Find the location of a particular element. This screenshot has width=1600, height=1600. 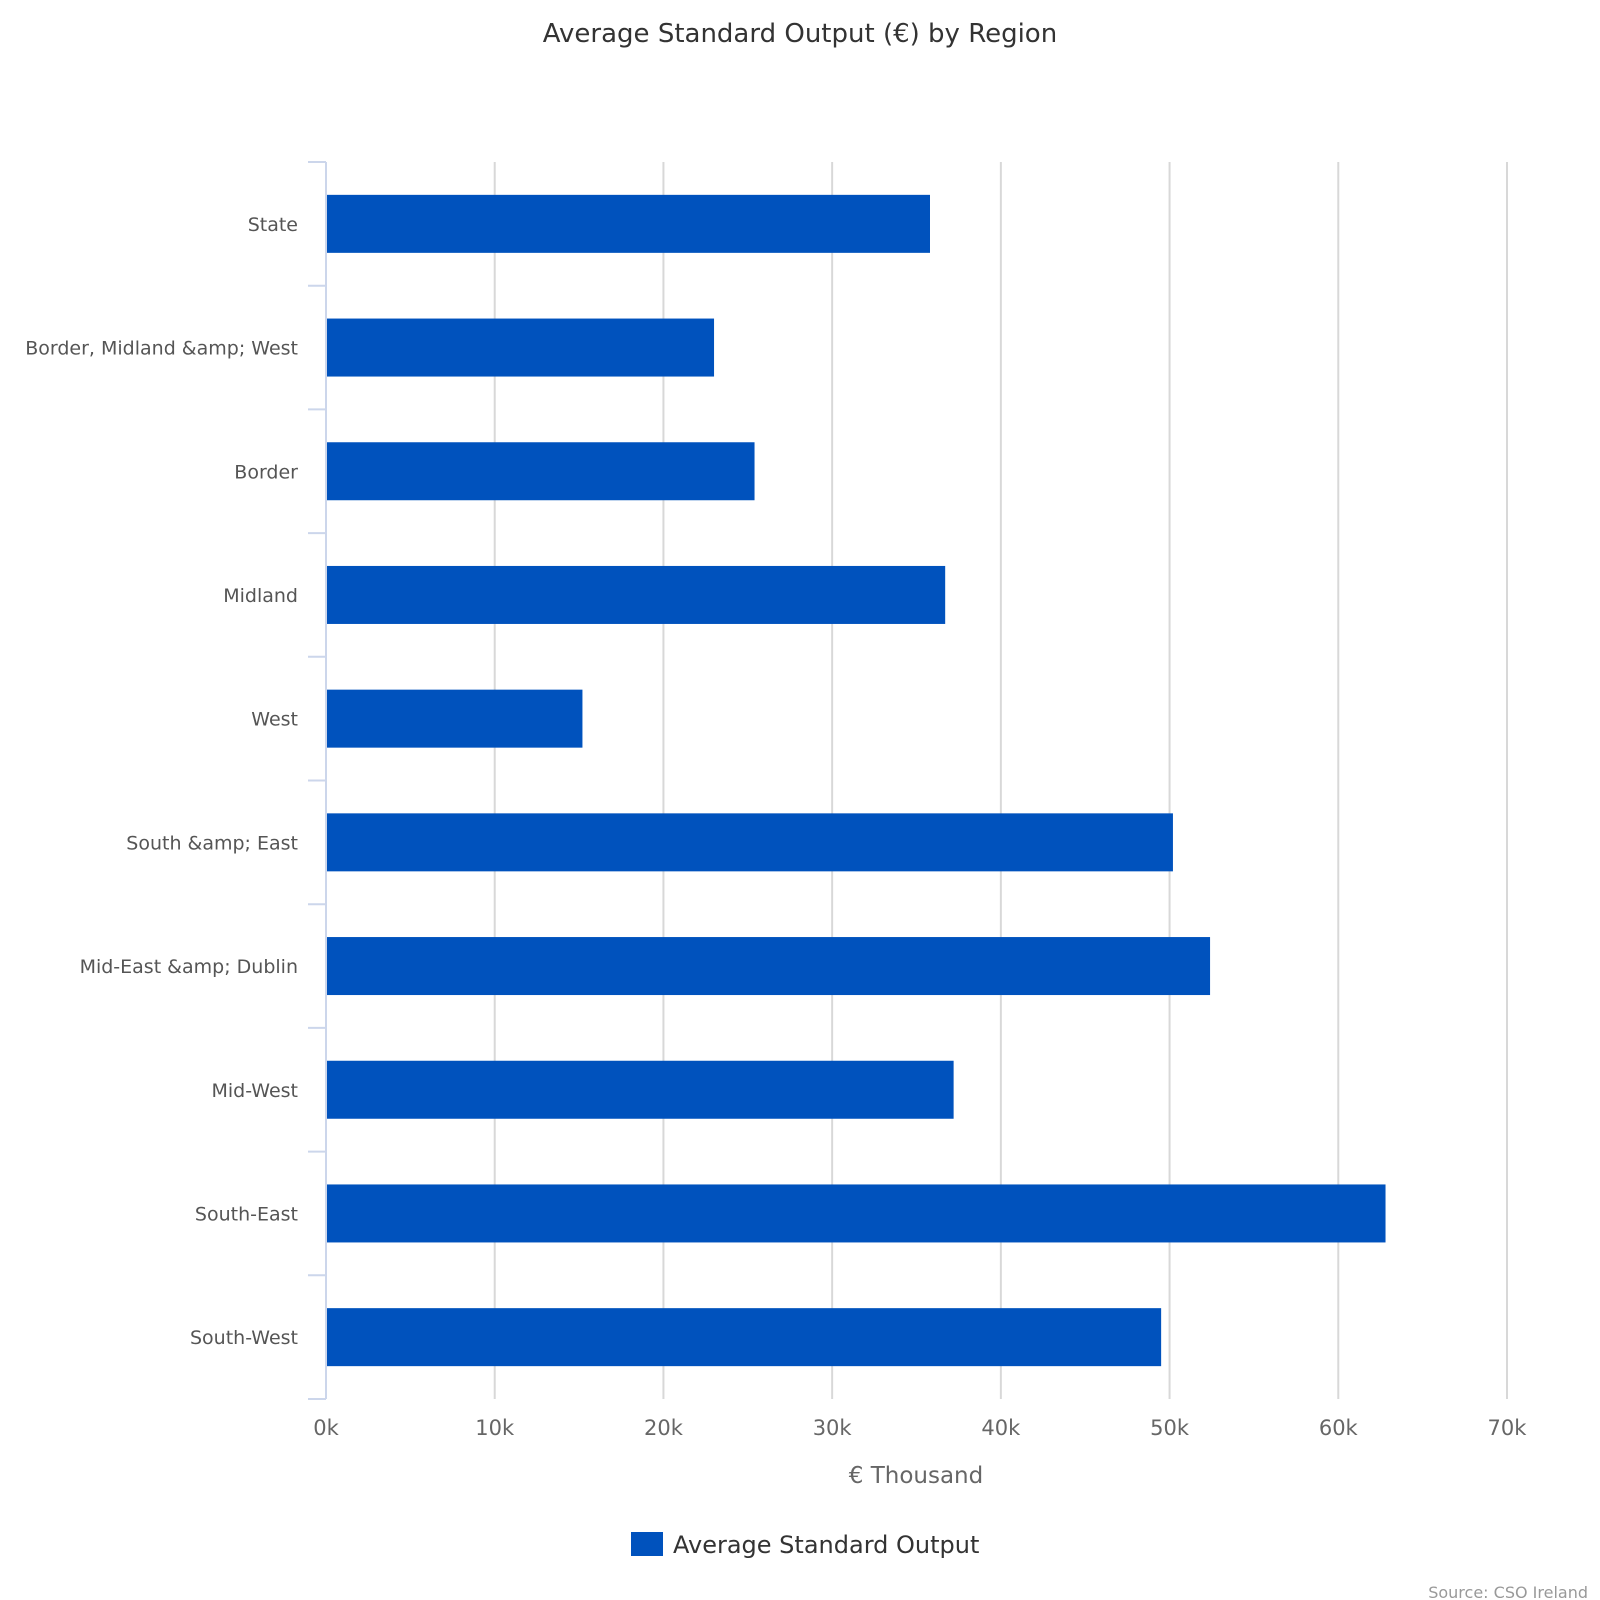

y-tick-label: Mid-West is located at coordinates (254, 1091).